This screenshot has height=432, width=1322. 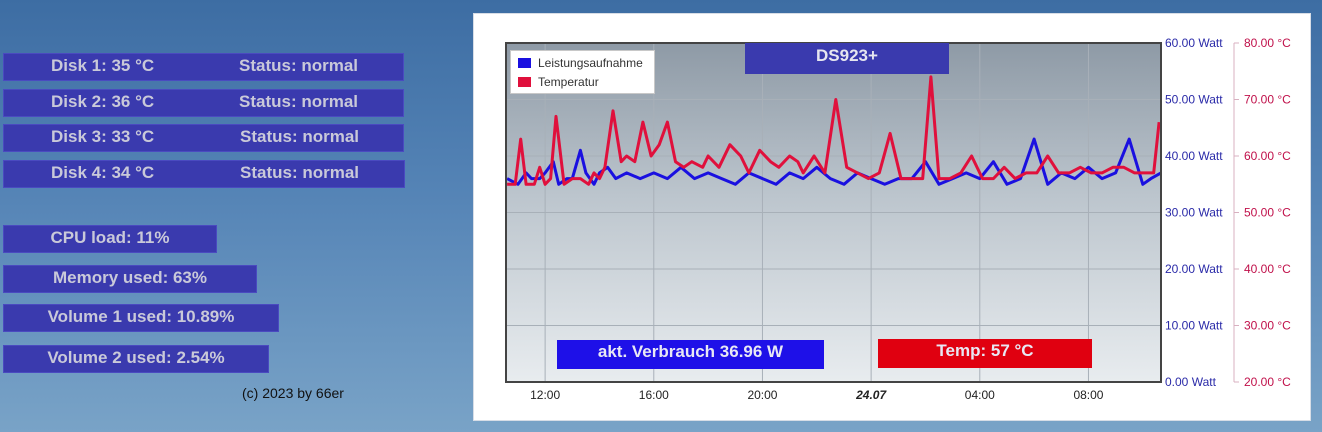 What do you see at coordinates (762, 395) in the screenshot?
I see `x-tick-label: 20:00` at bounding box center [762, 395].